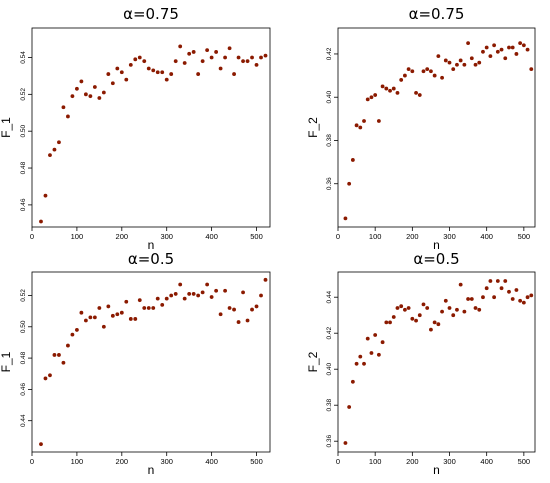 Image resolution: width=550 pixels, height=483 pixels. Describe the element at coordinates (412, 461) in the screenshot. I see `x-tick-label: 200` at that location.